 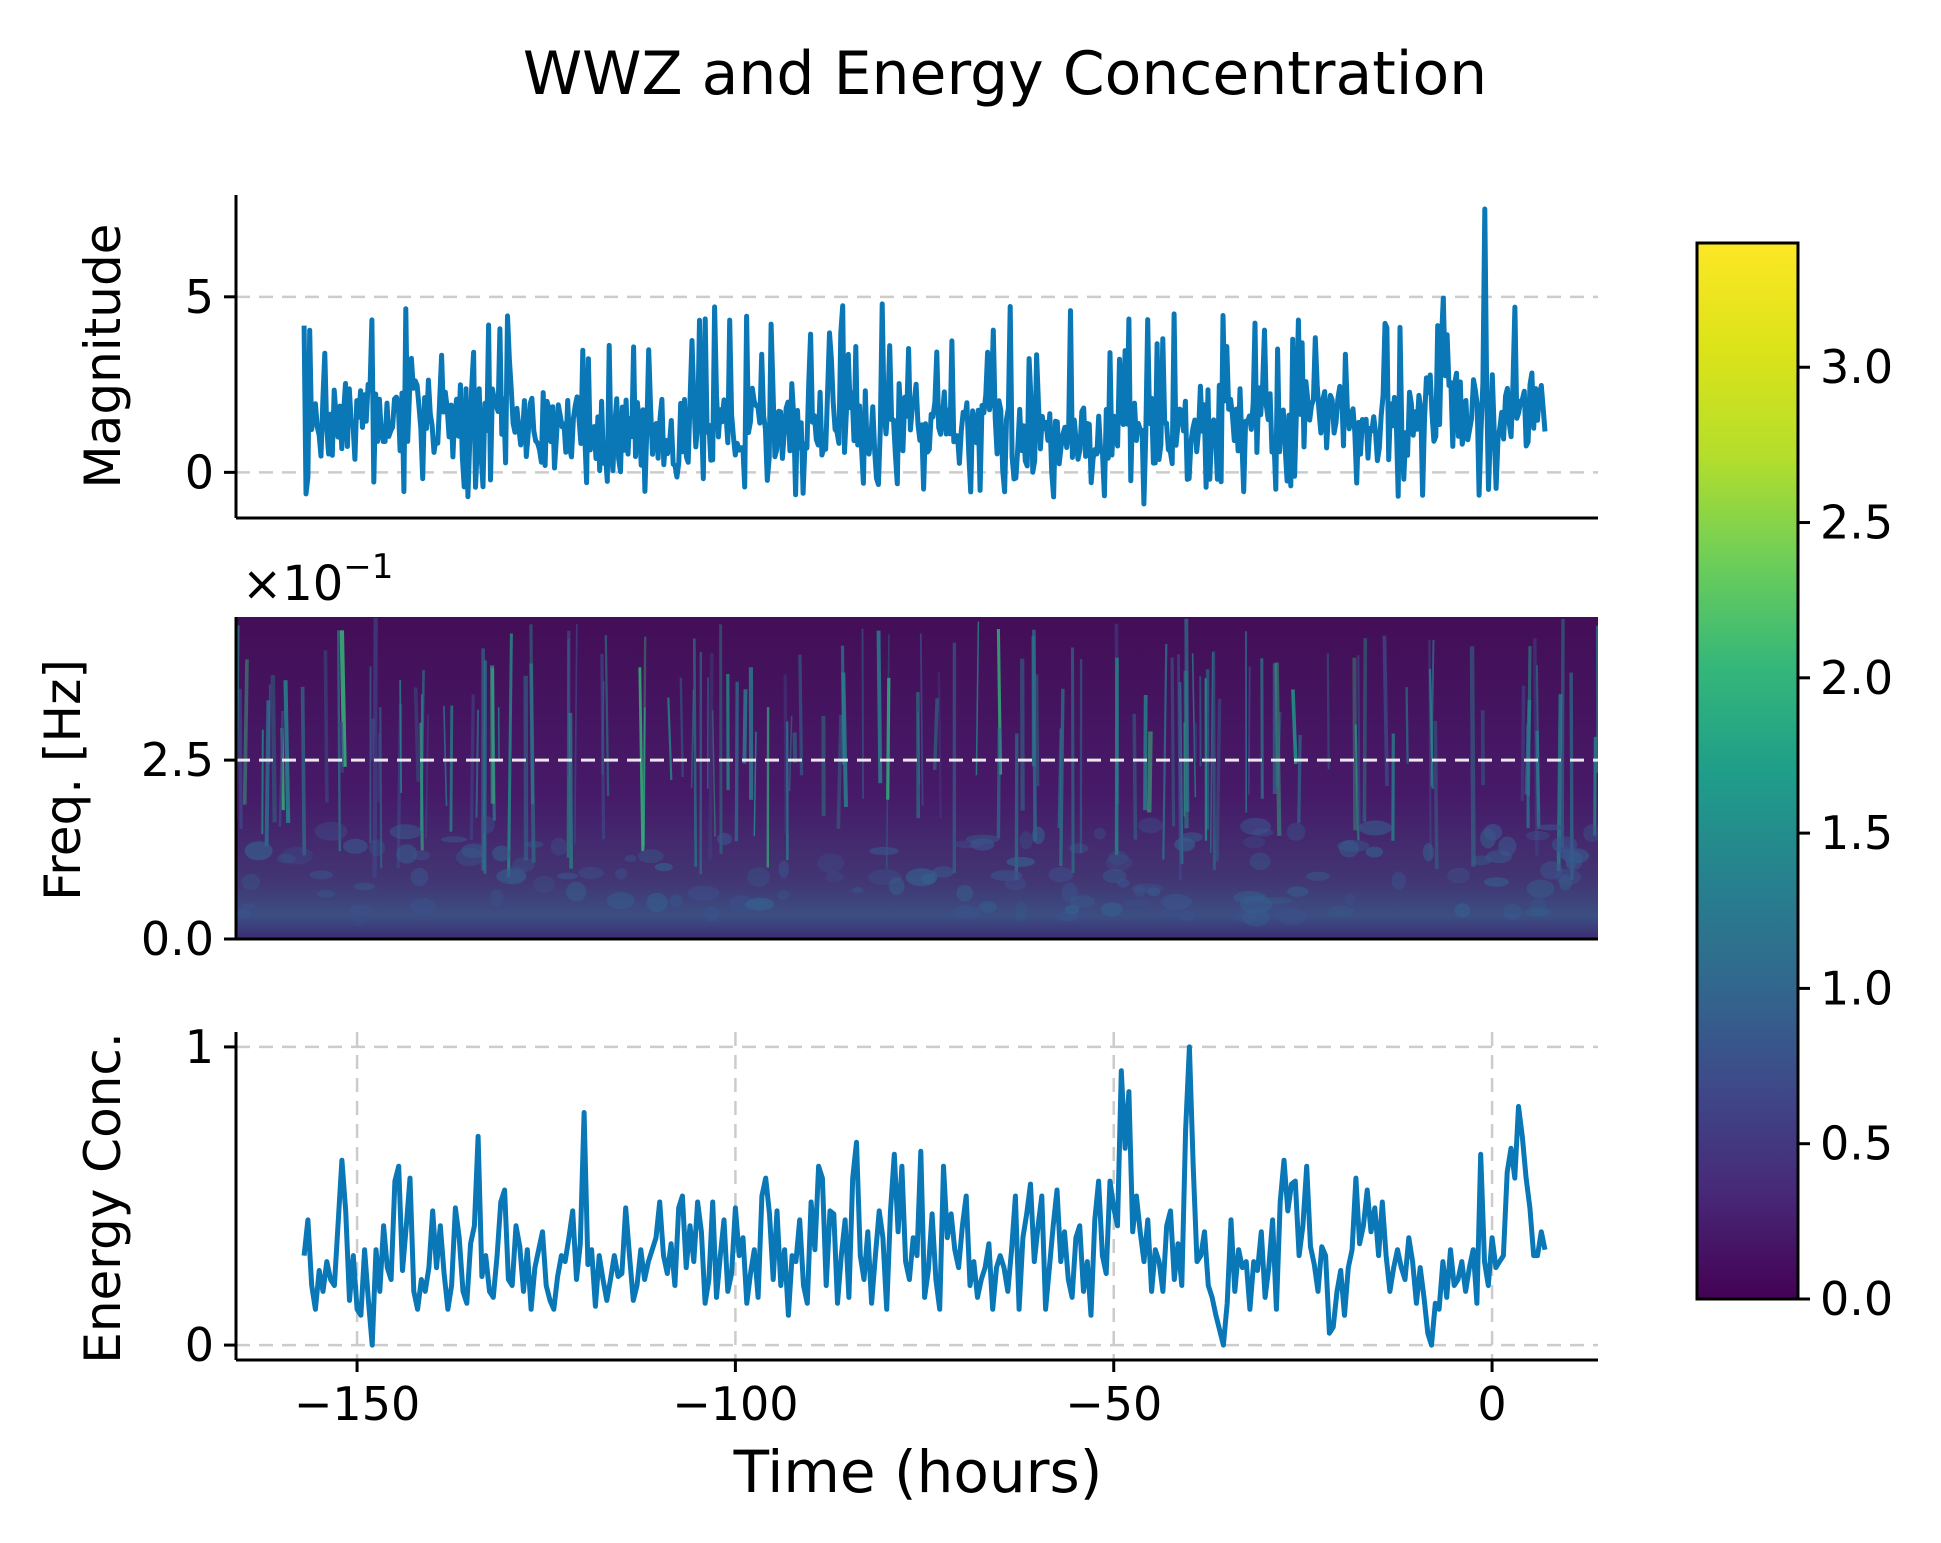 What do you see at coordinates (1747, 771) in the screenshot?
I see `colorbar-gradient` at bounding box center [1747, 771].